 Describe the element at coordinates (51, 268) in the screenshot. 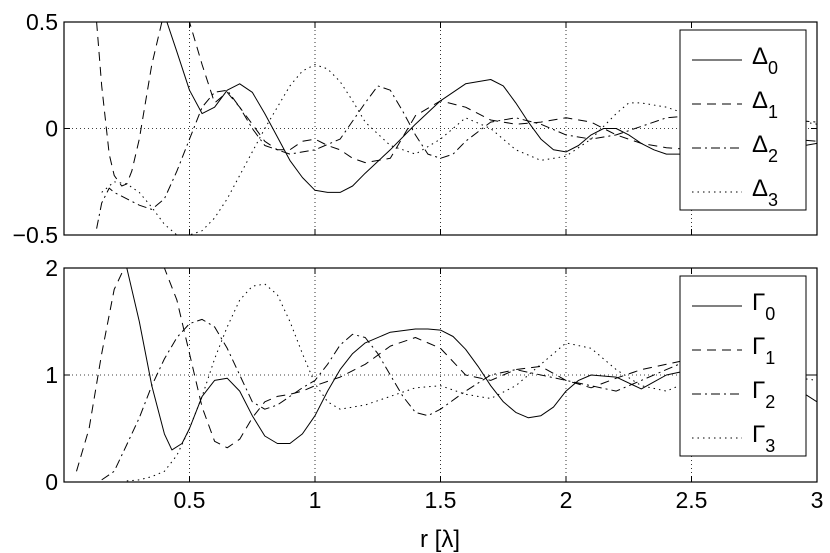

I see `y-tick-label: 2` at that location.